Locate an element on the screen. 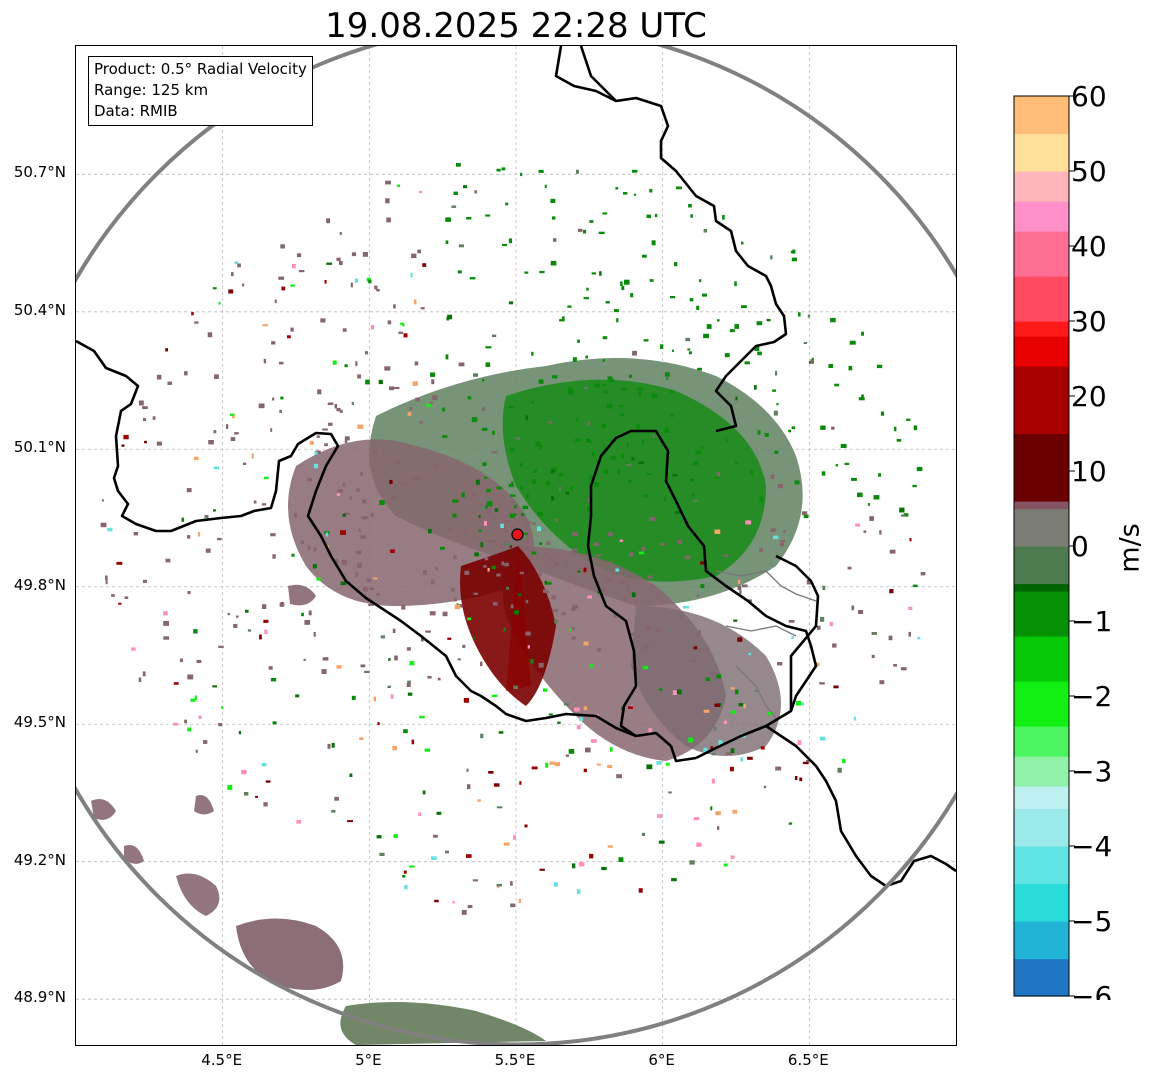  radar-site-dot is located at coordinates (517, 534).